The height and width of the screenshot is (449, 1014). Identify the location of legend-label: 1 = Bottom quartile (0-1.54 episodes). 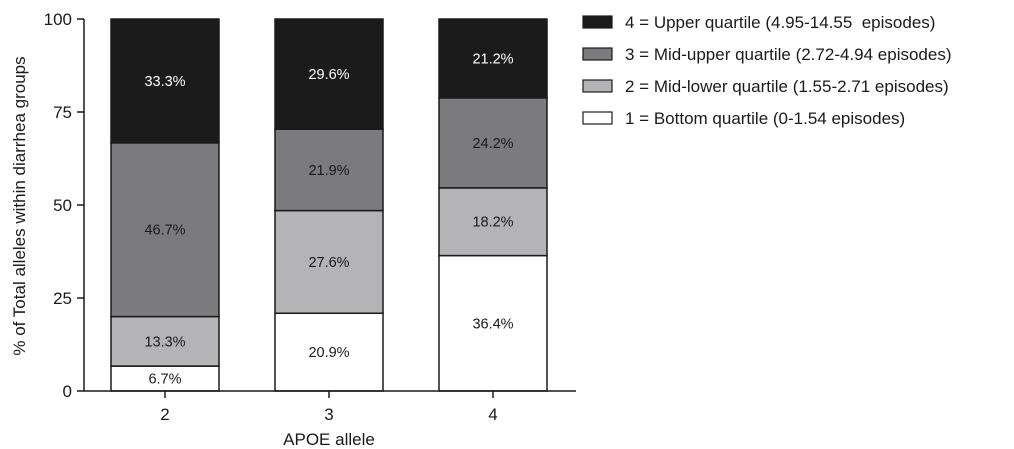
(765, 118).